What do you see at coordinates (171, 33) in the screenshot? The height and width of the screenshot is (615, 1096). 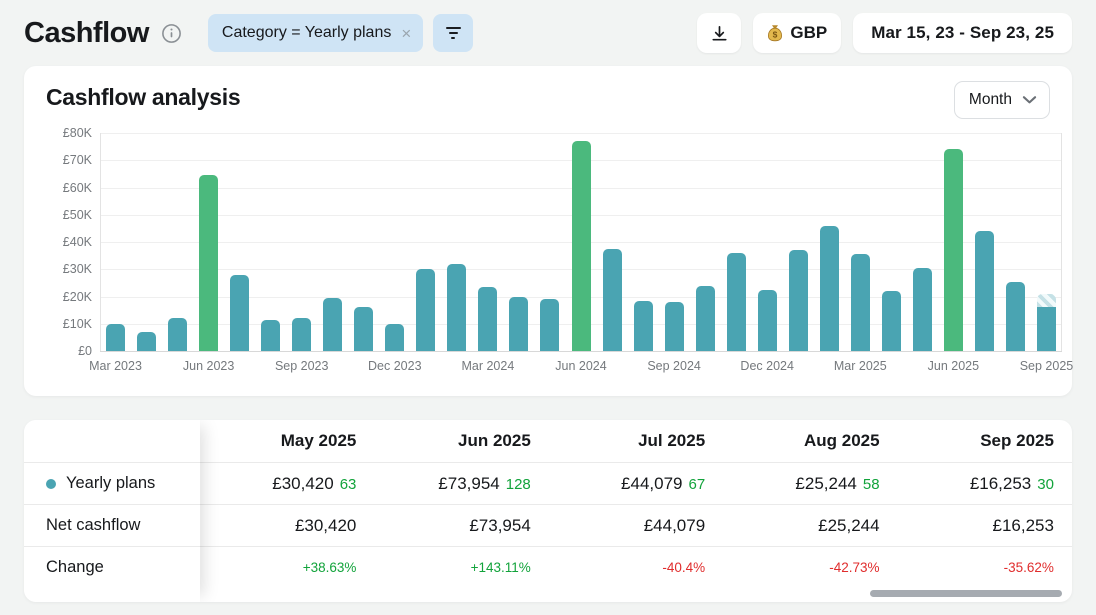 I see `info-icon` at bounding box center [171, 33].